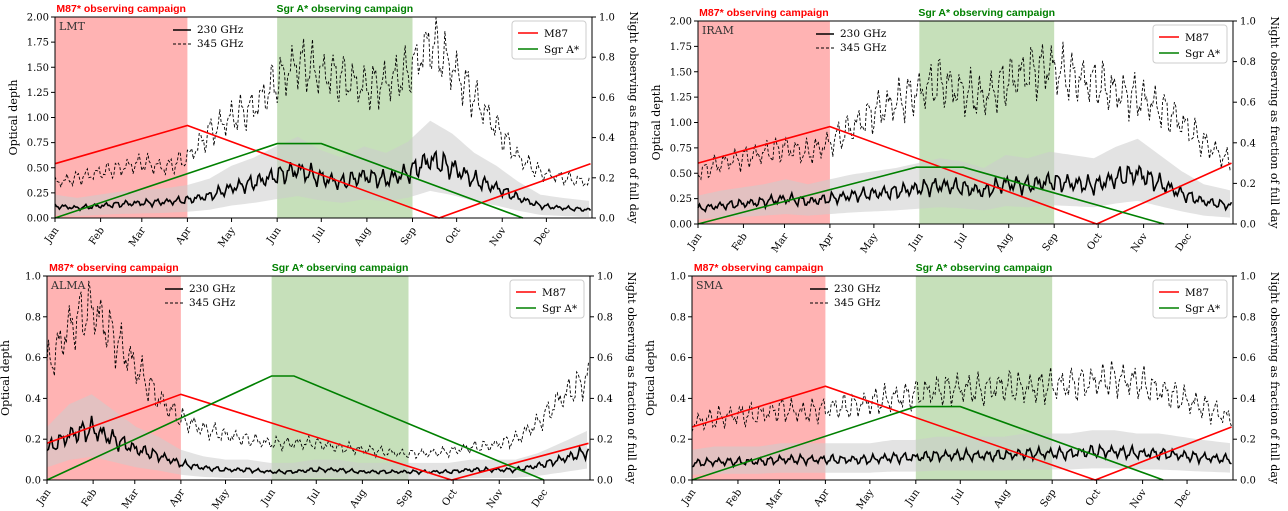  I want to click on left-tick-label: 0.0, so click(33, 481).